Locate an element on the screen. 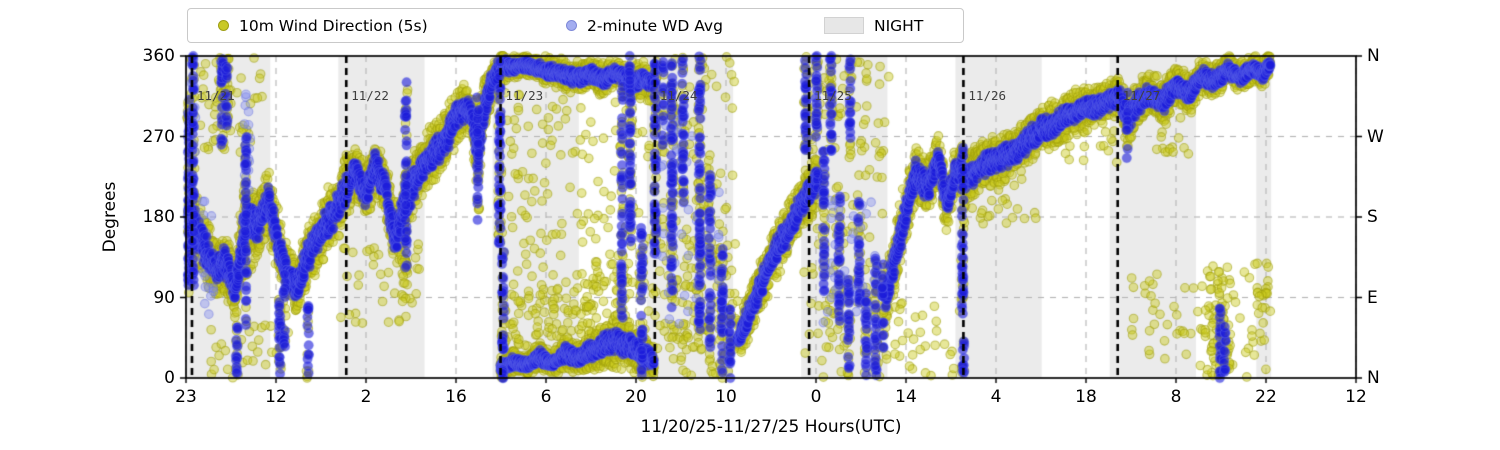 Image resolution: width=1500 pixels, height=450 pixels. date-annotation: 11/22 is located at coordinates (370, 95).